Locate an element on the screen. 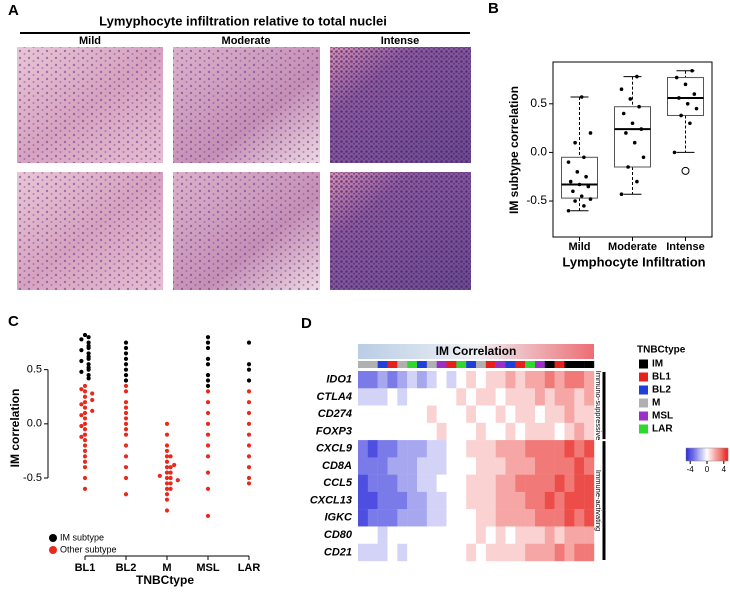 This screenshot has width=730, height=594. x-tick-label: MSL is located at coordinates (208, 568).